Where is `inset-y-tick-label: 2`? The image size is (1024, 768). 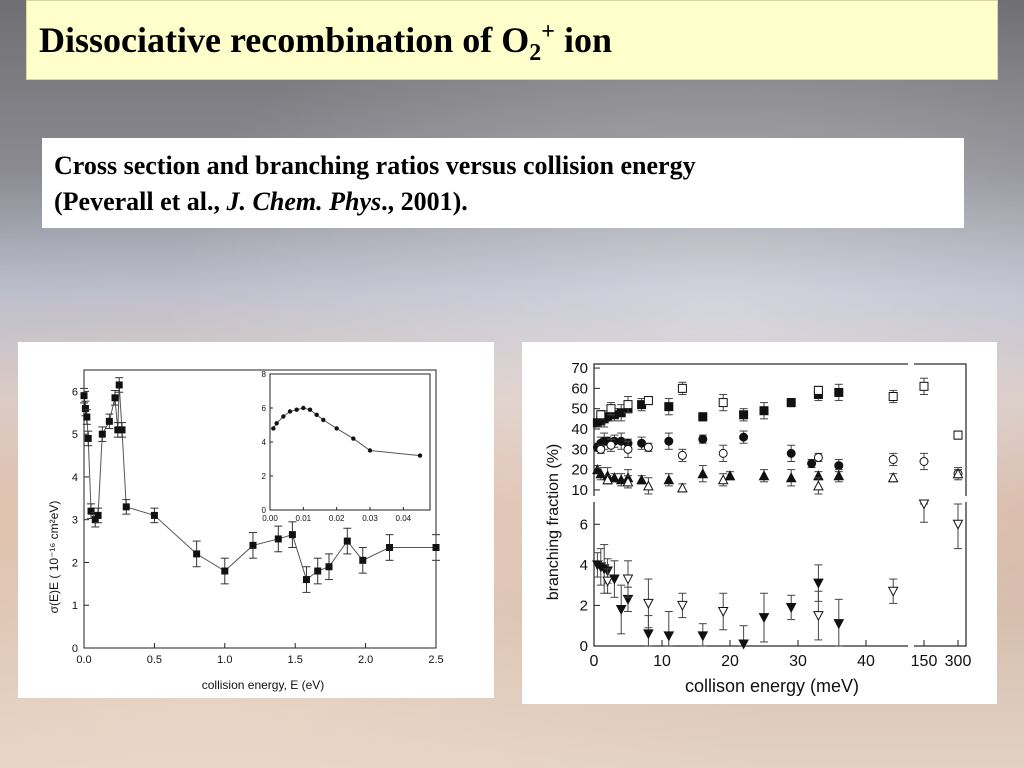 inset-y-tick-label: 2 is located at coordinates (264, 476).